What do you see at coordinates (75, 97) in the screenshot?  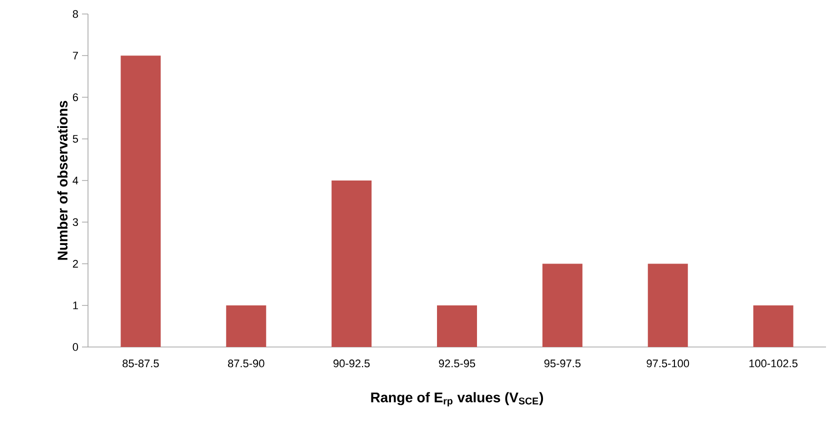 I see `y-tick-label: 6` at bounding box center [75, 97].